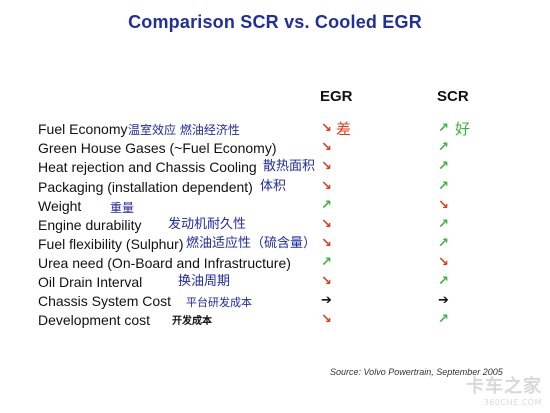 The width and height of the screenshot is (550, 413). What do you see at coordinates (122, 208) in the screenshot?
I see `row-chinese-annotation: 重量` at bounding box center [122, 208].